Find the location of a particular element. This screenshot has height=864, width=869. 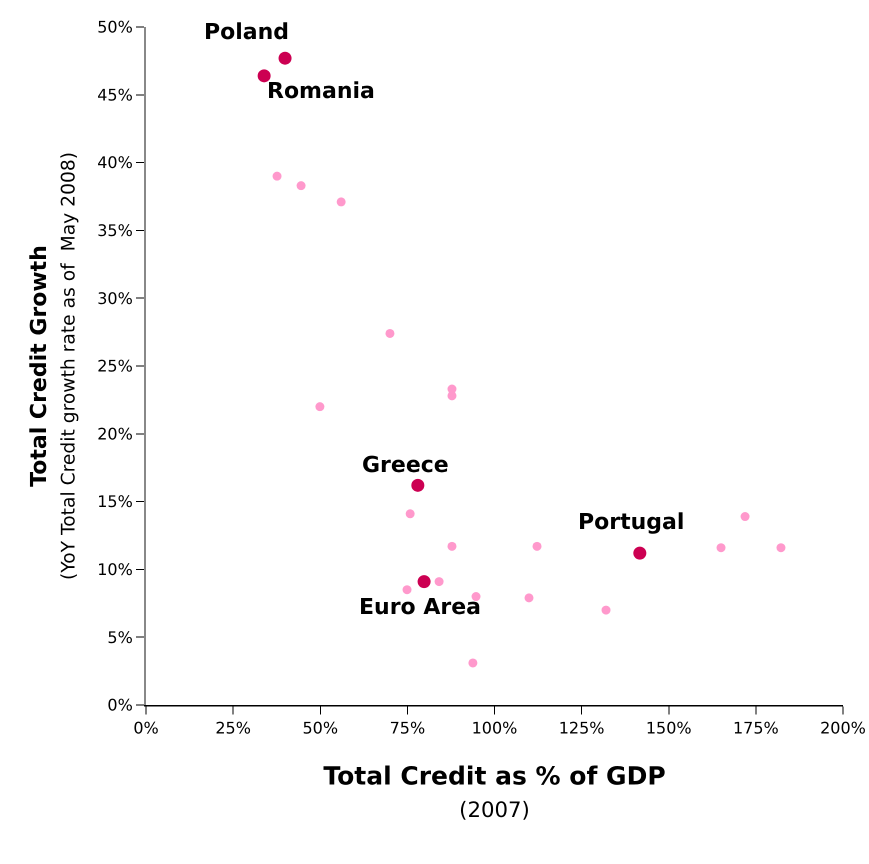

x-tick-label: 50% is located at coordinates (320, 728).